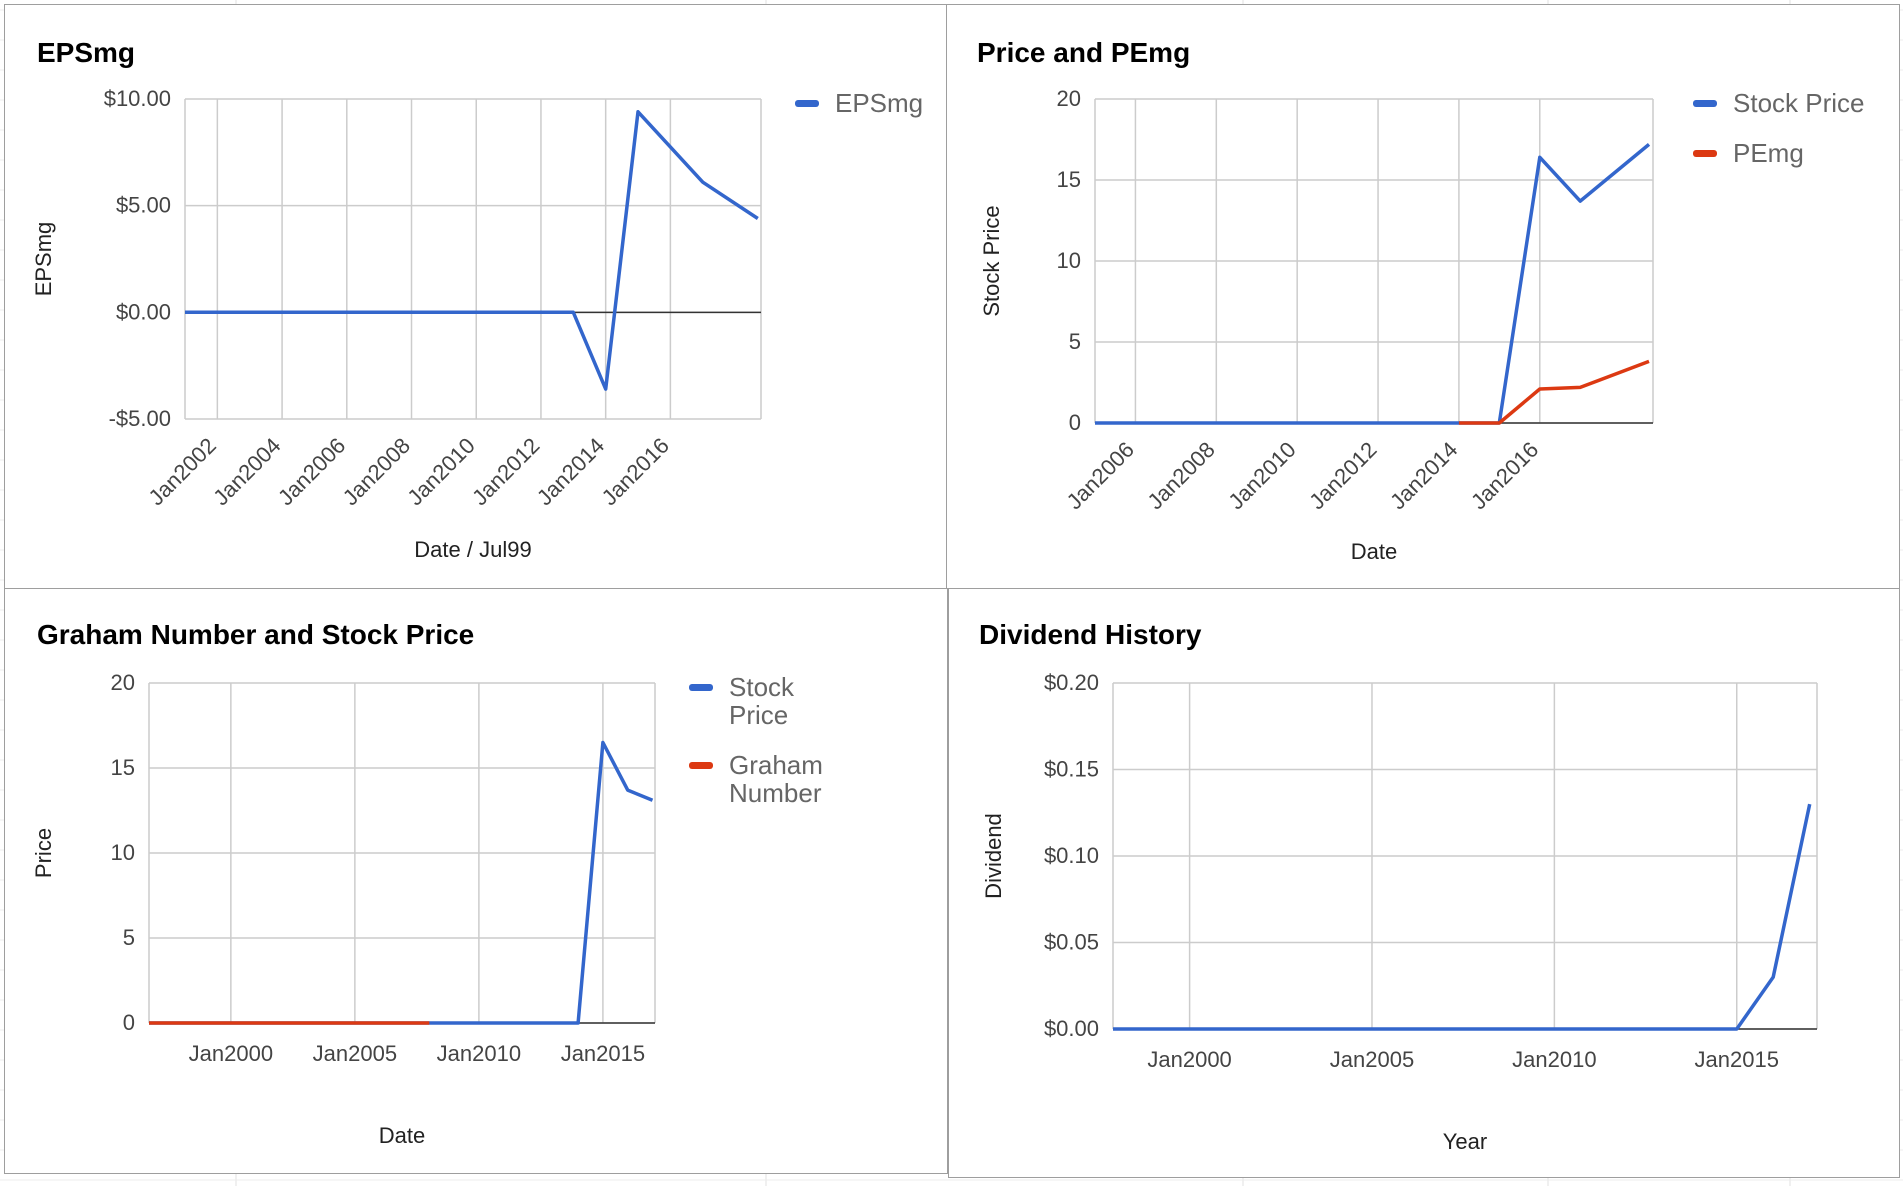  Describe the element at coordinates (246, 471) in the screenshot. I see `x-tick-label: Jan2004` at that location.